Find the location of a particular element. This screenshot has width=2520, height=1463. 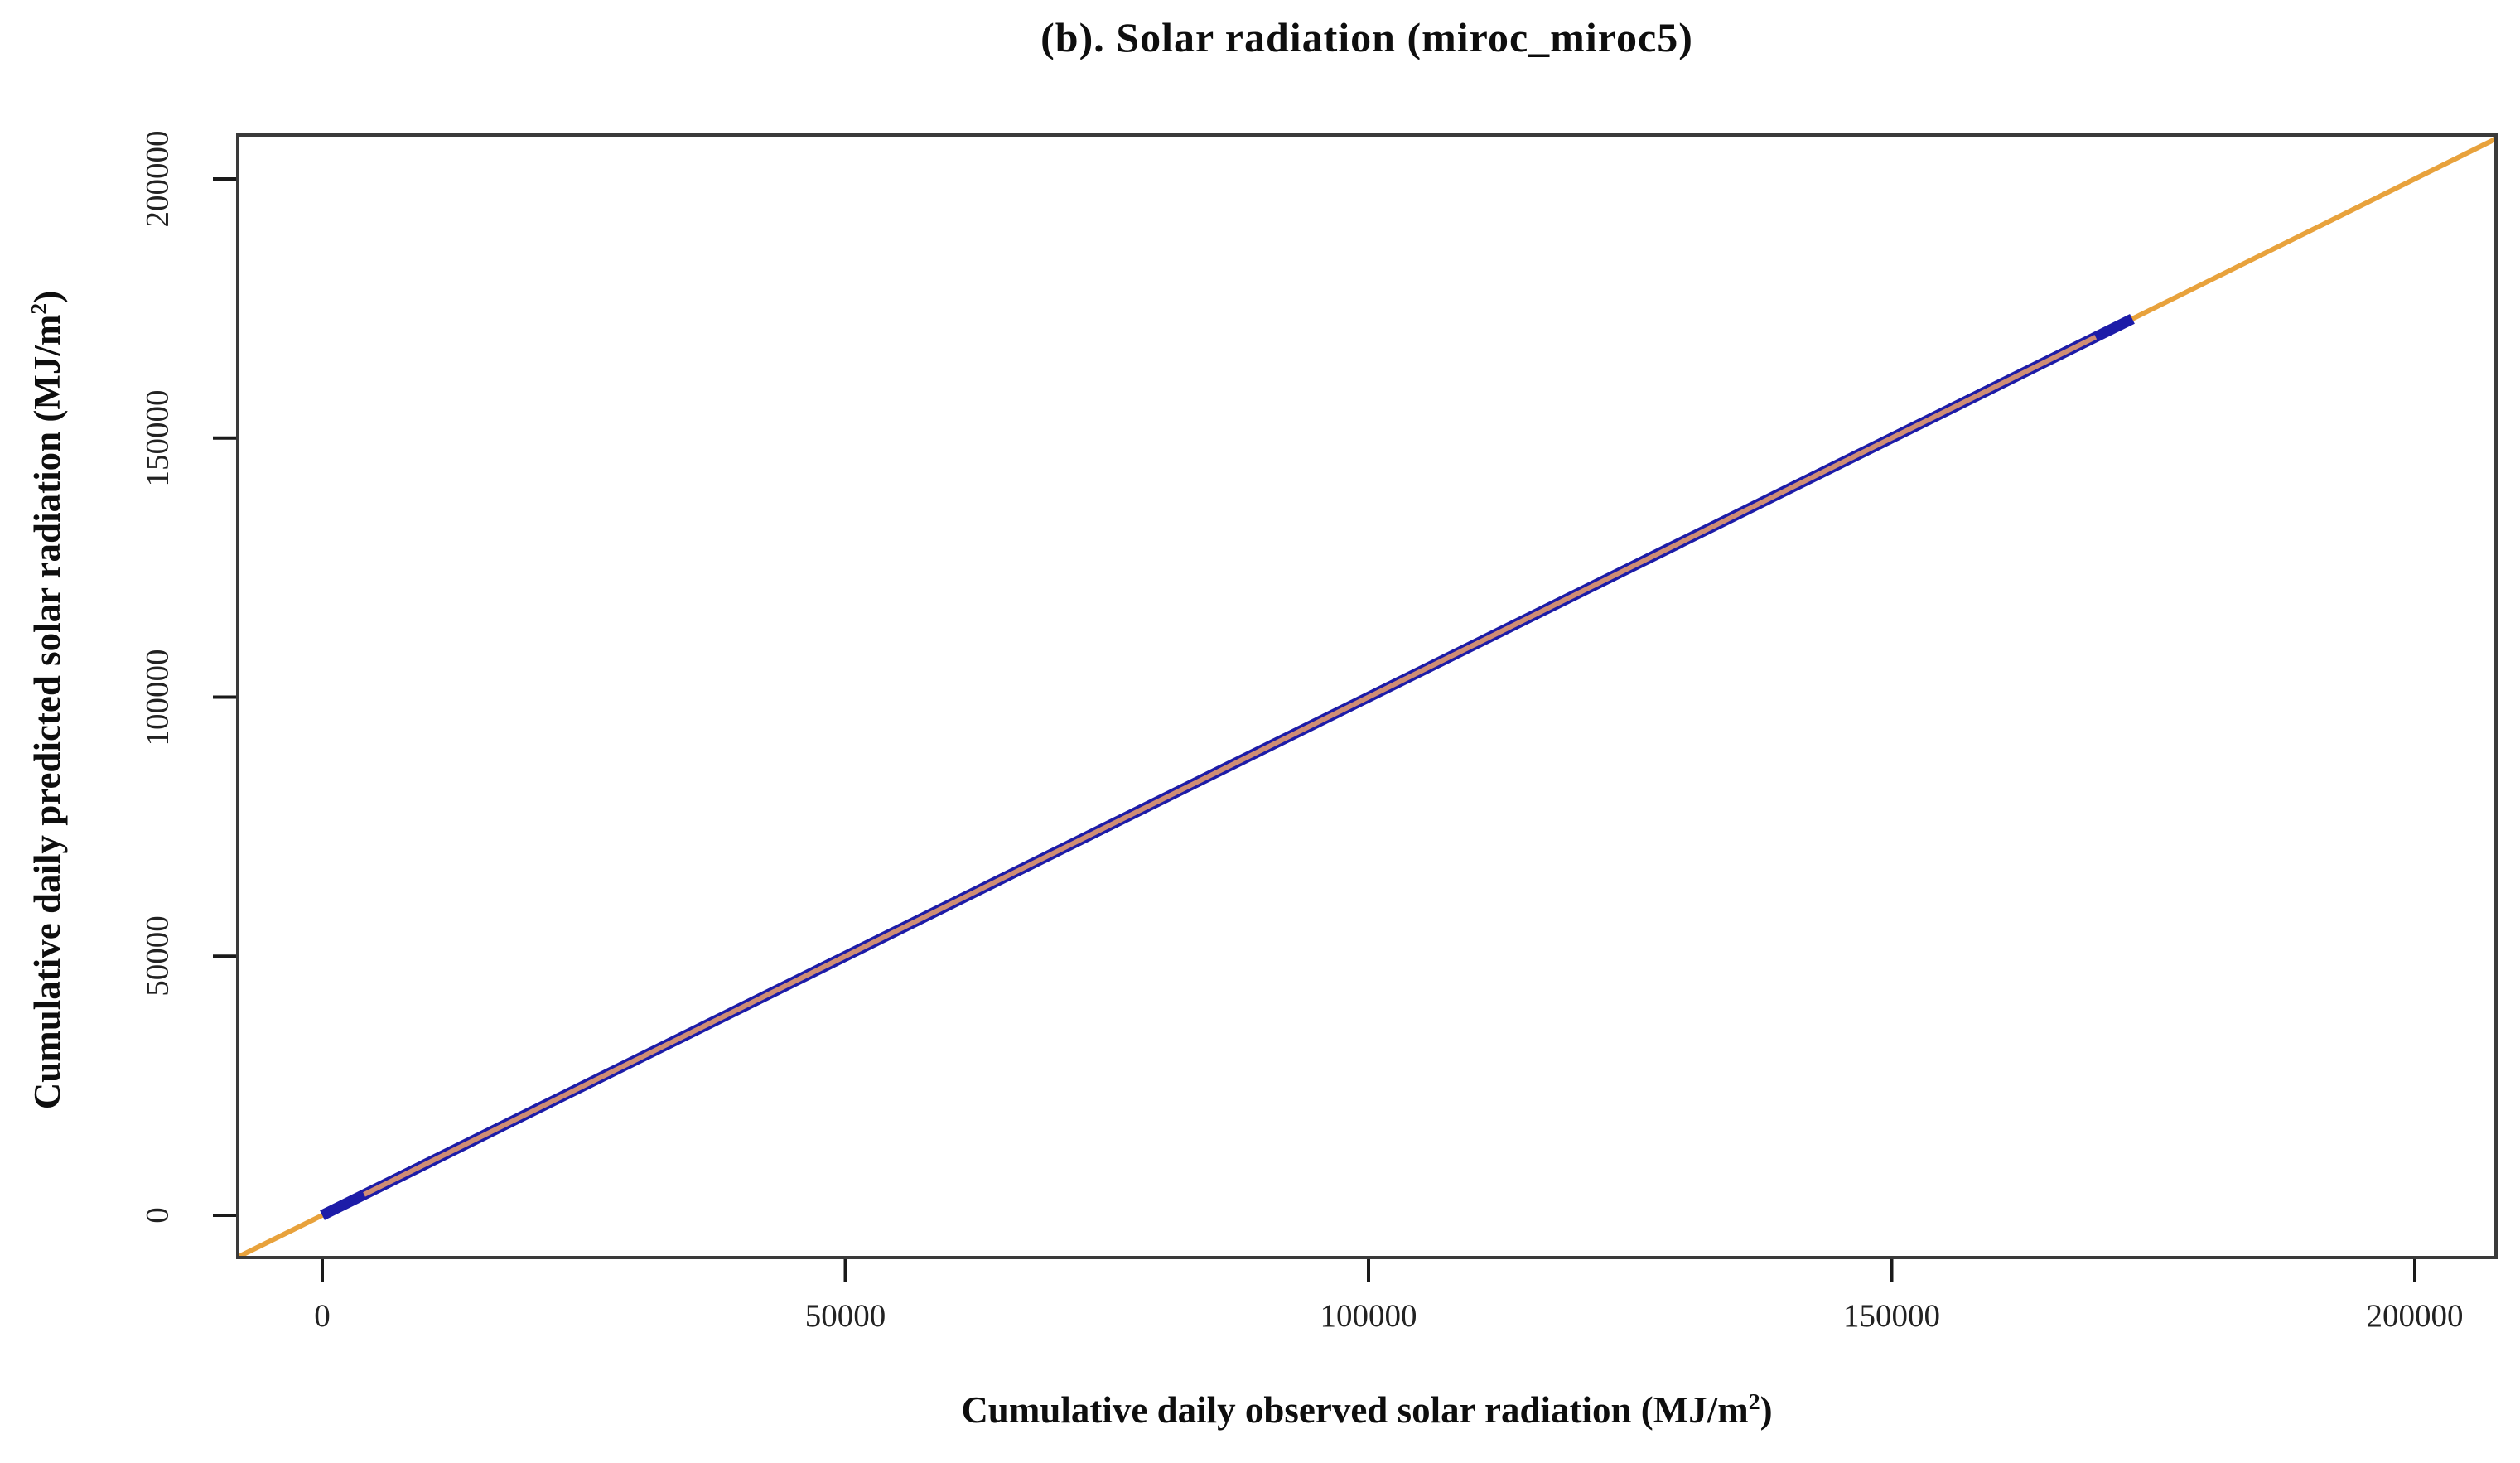

y-tick-label: 0 is located at coordinates (157, 1215).